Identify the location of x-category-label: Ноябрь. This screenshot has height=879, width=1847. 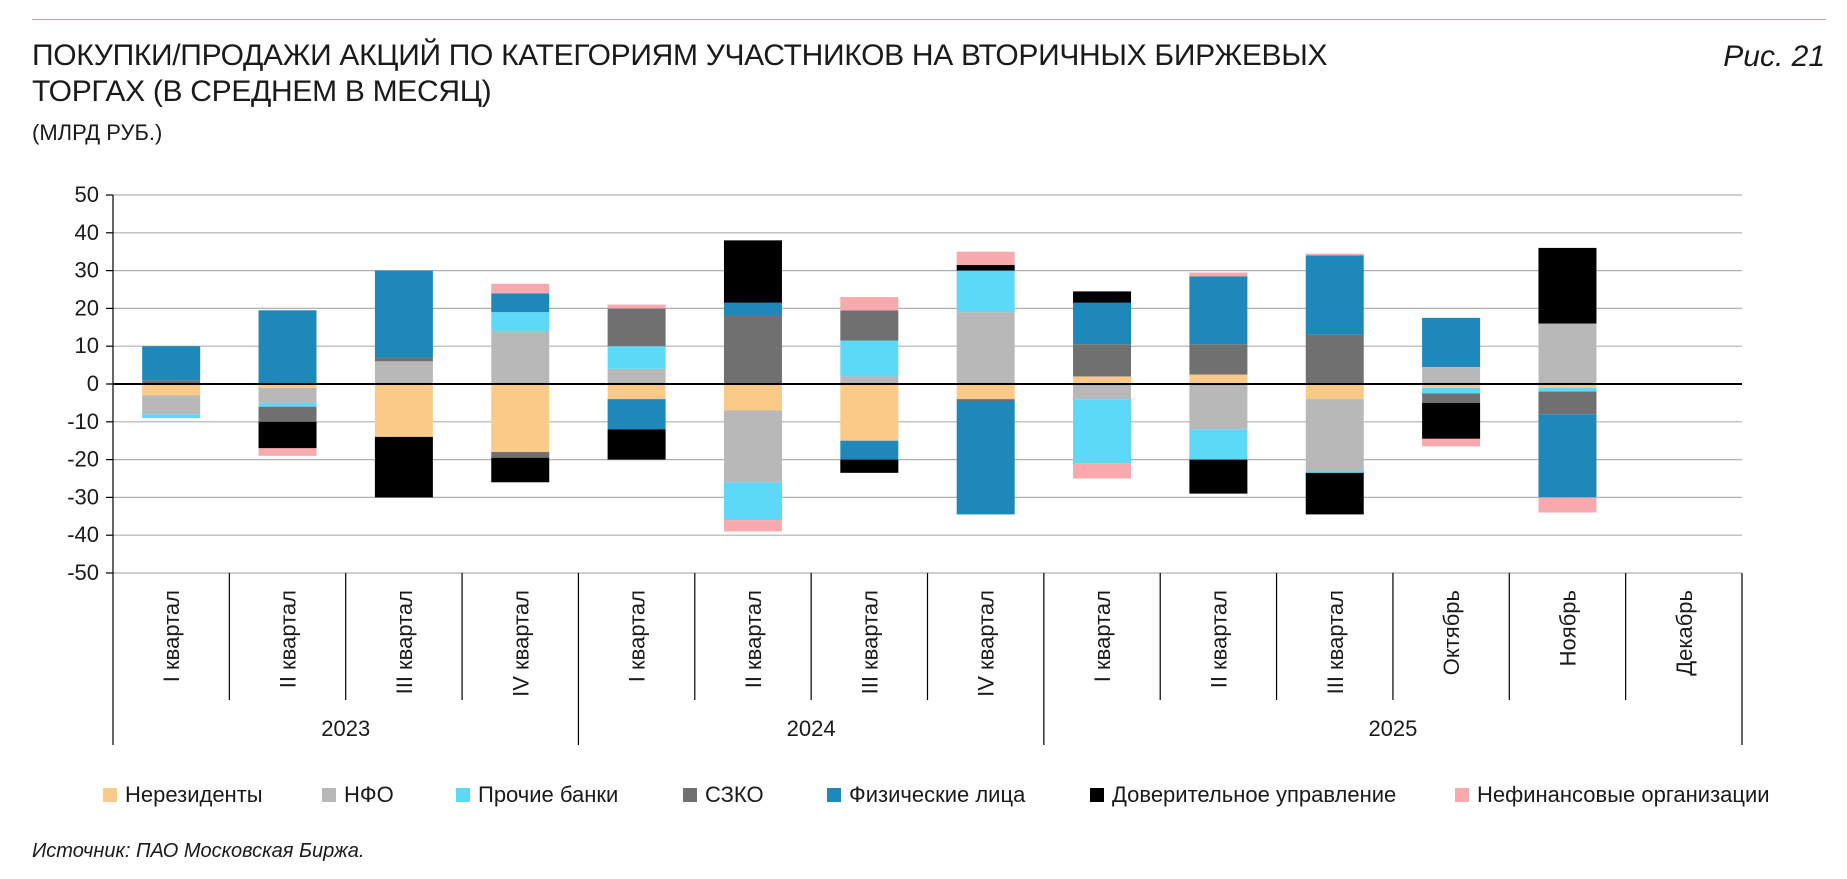
(1567, 628).